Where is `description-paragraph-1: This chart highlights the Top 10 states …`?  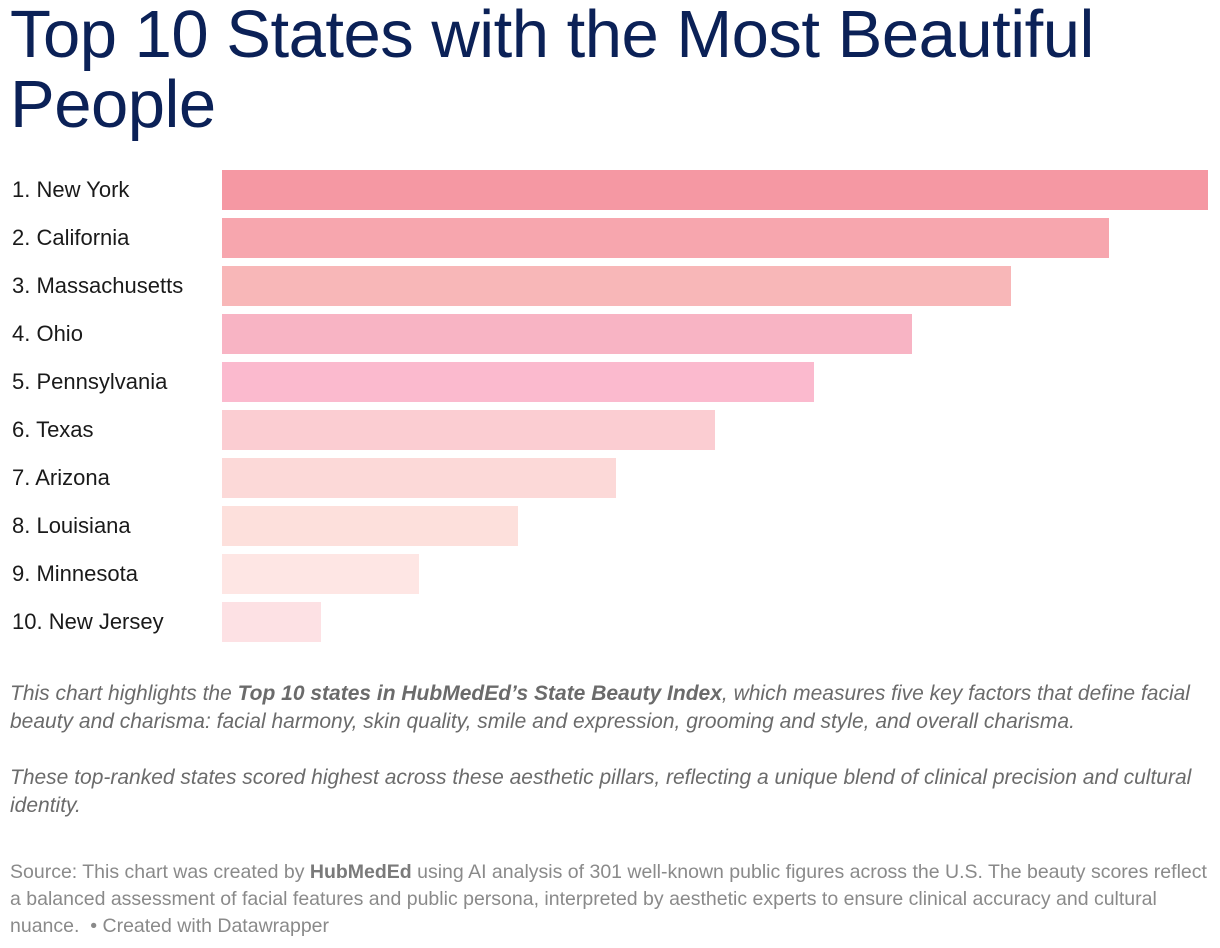 description-paragraph-1: This chart highlights the Top 10 states … is located at coordinates (600, 707).